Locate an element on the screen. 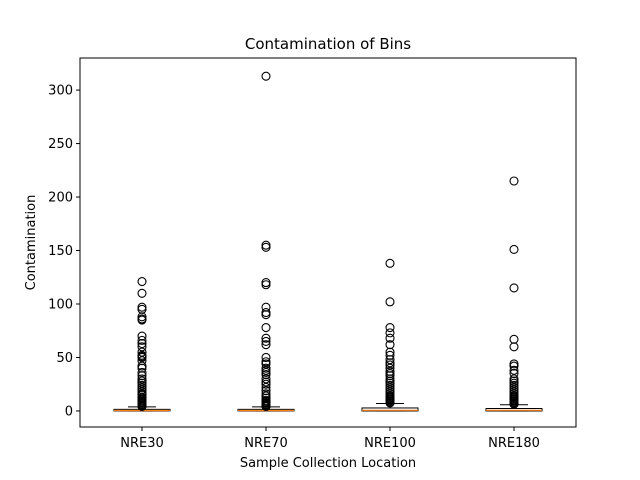 This screenshot has height=480, width=640. box-group-nre70 is located at coordinates (266, 241).